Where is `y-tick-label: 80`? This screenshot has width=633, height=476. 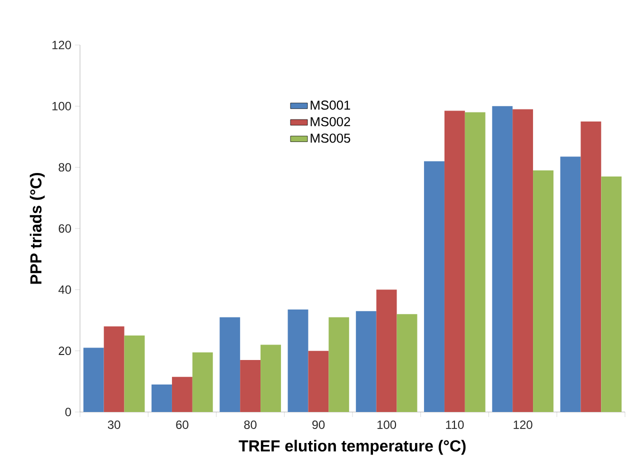 y-tick-label: 80 is located at coordinates (65, 167).